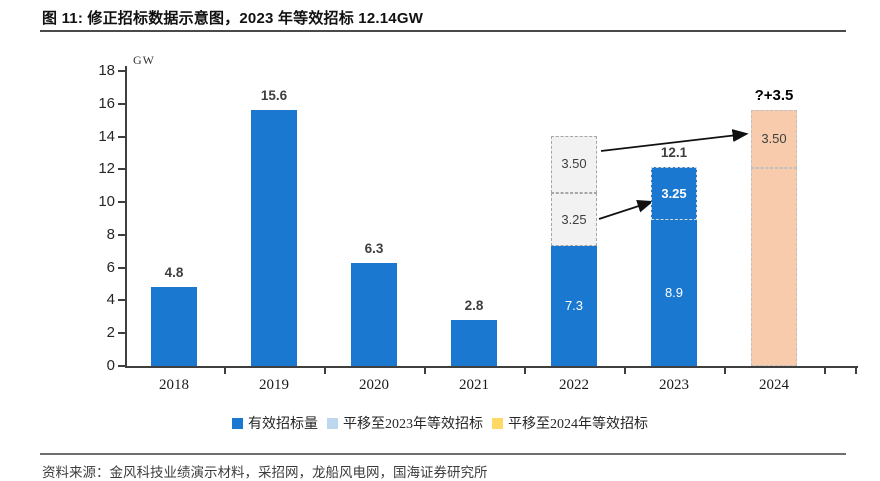  I want to click on bar-total-label-2024: ?+3.5, so click(774, 96).